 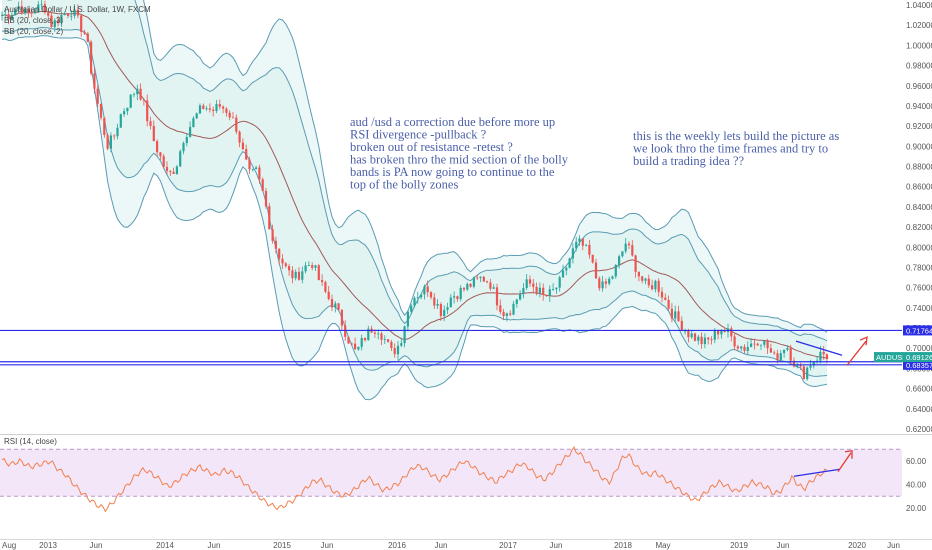 What do you see at coordinates (916, 485) in the screenshot?
I see `rsi-axis: 60.00 40.00 20.00` at bounding box center [916, 485].